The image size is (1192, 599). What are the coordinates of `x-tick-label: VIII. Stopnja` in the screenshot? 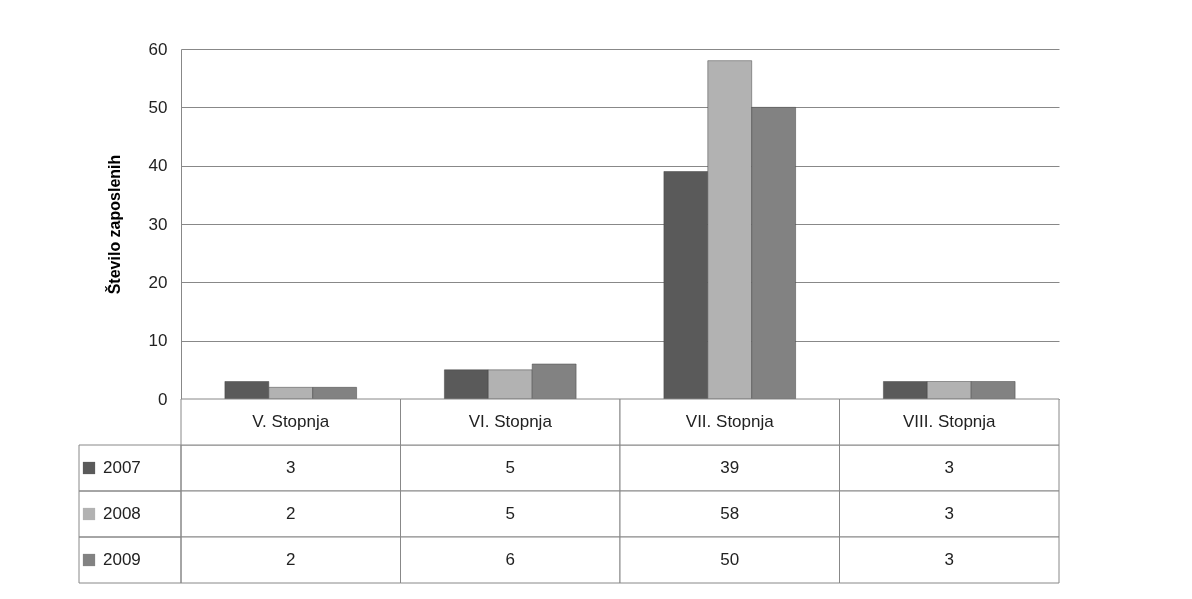 It's located at (949, 421).